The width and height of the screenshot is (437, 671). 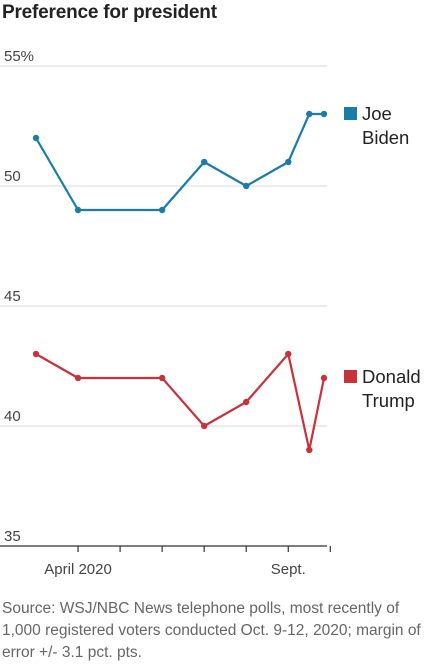 What do you see at coordinates (377, 113) in the screenshot?
I see `legend-label-joe-biden: Joe` at bounding box center [377, 113].